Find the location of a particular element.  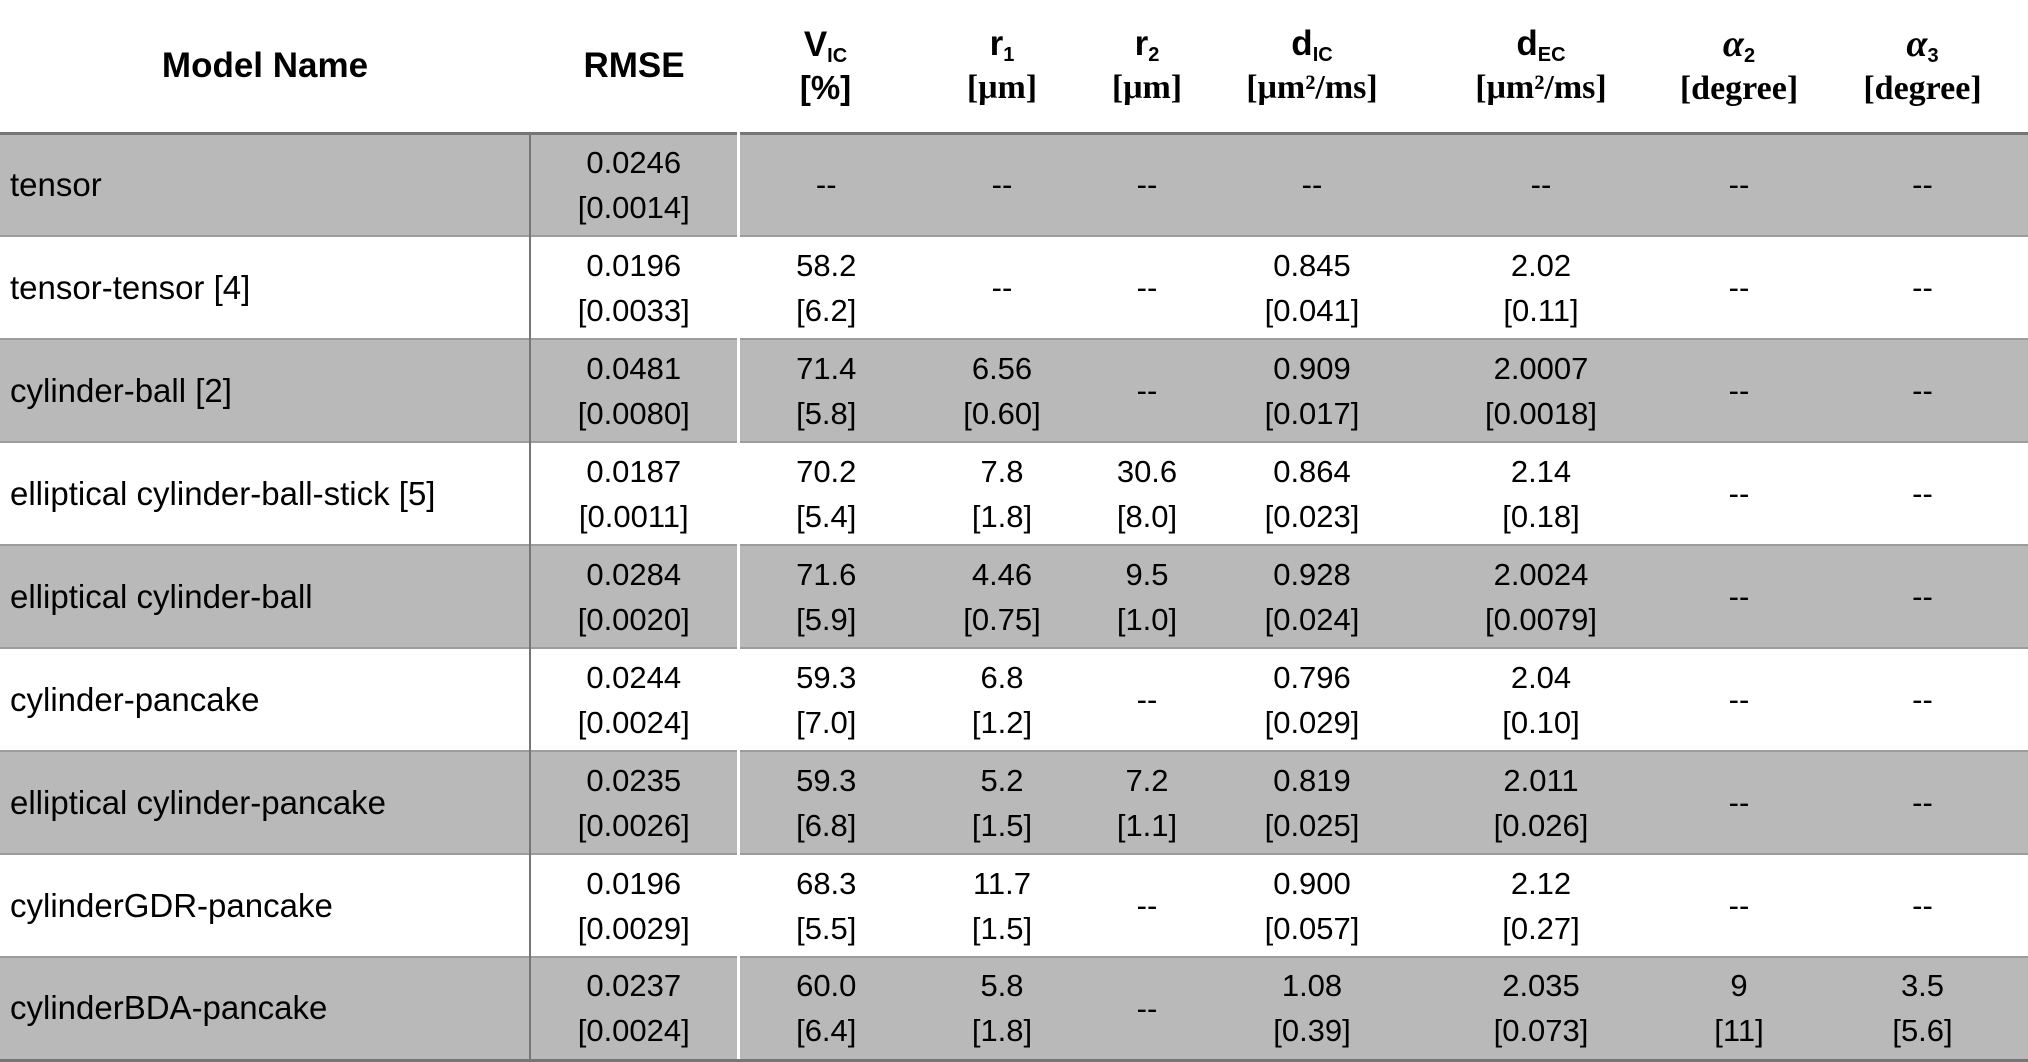

cell-value: 0.0481 is located at coordinates (634, 368).